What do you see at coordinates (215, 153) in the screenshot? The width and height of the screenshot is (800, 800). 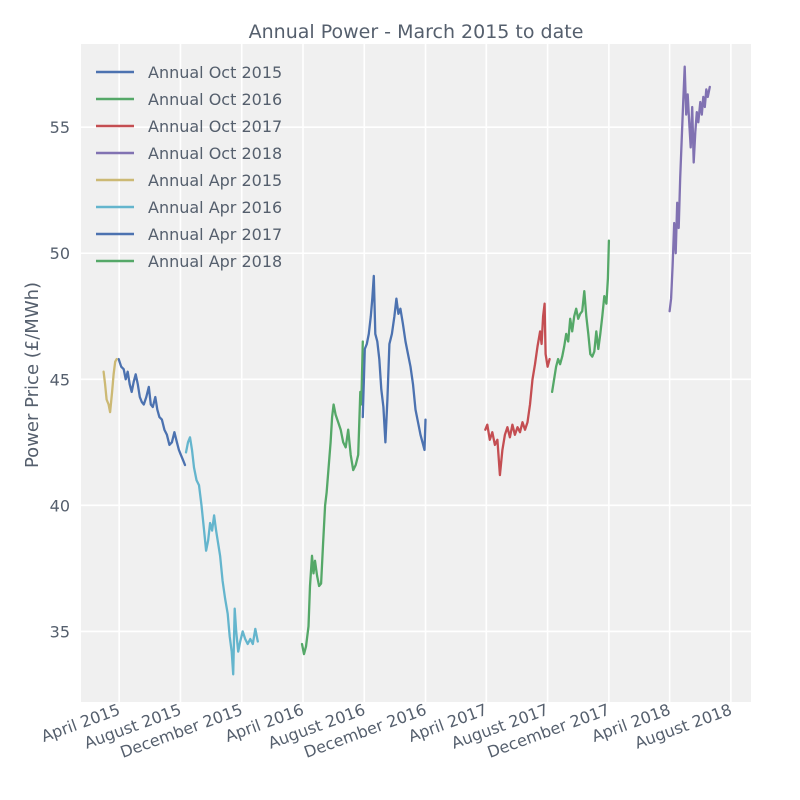 I see `legend-label: Annual Oct 2018` at bounding box center [215, 153].